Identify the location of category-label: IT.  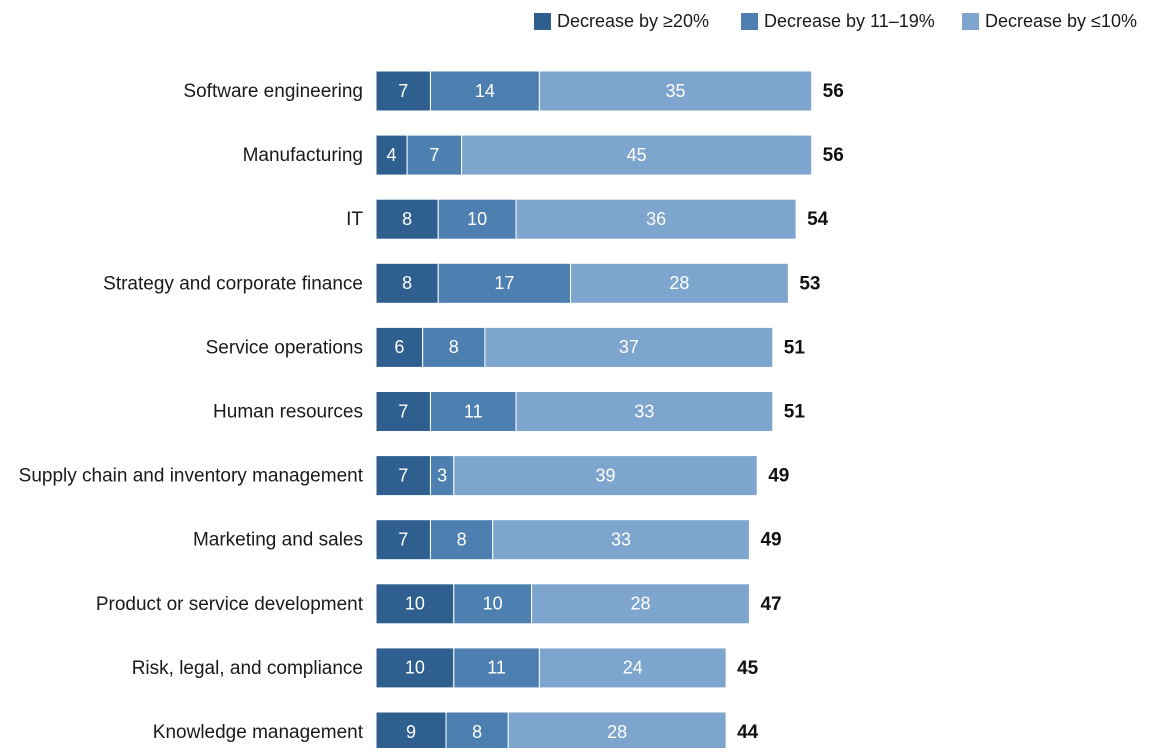
(354, 219).